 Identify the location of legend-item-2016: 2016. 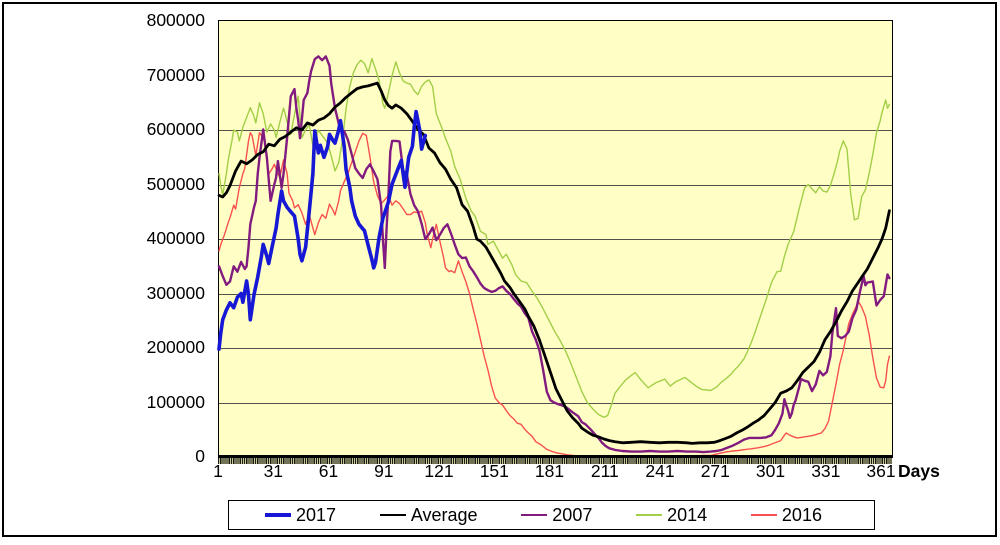
(786, 515).